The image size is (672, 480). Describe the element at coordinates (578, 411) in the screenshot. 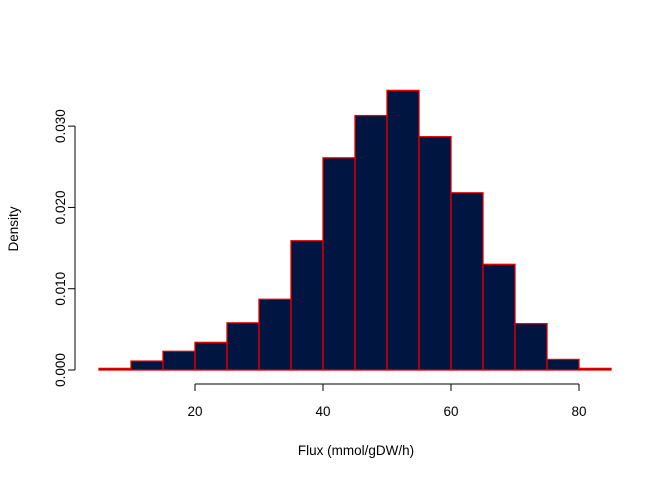

I see `x-tick-label: 80` at that location.